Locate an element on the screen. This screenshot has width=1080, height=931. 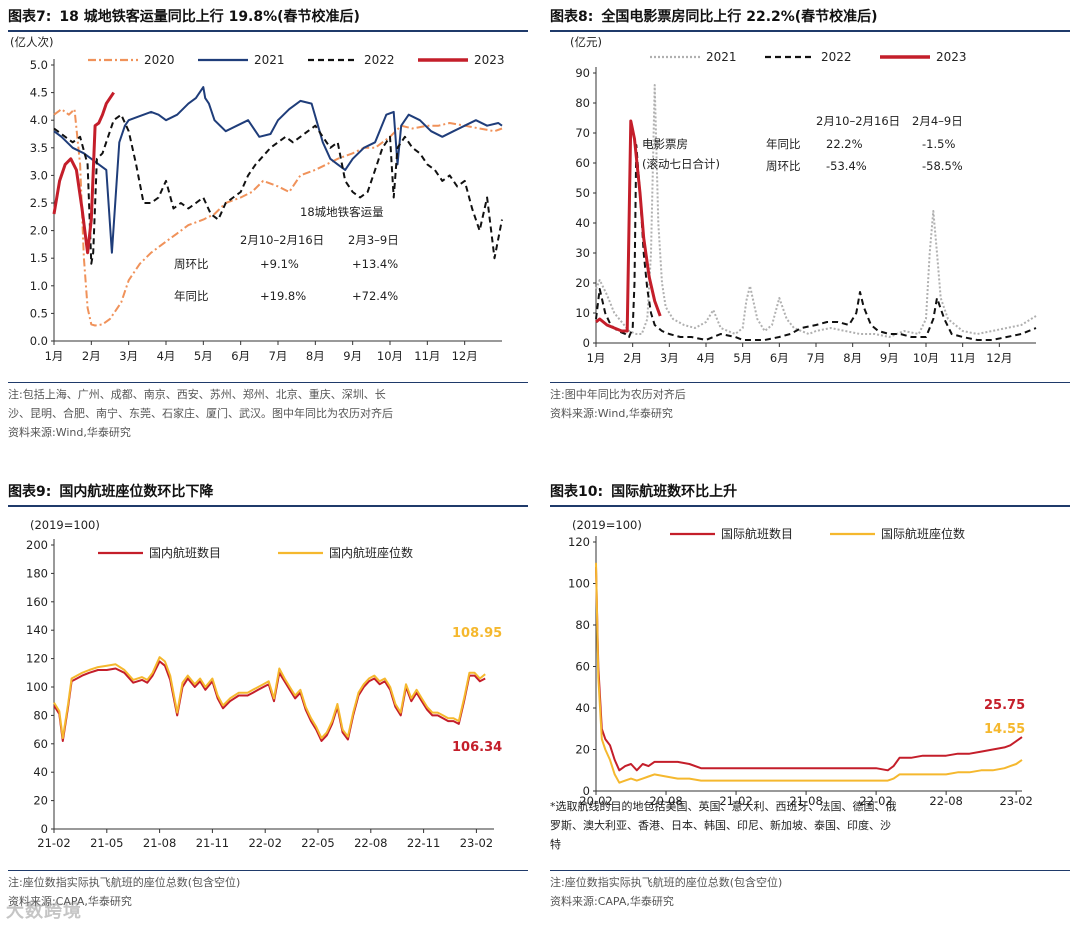
annotation-heading: 电影票房 is located at coordinates (665, 144).